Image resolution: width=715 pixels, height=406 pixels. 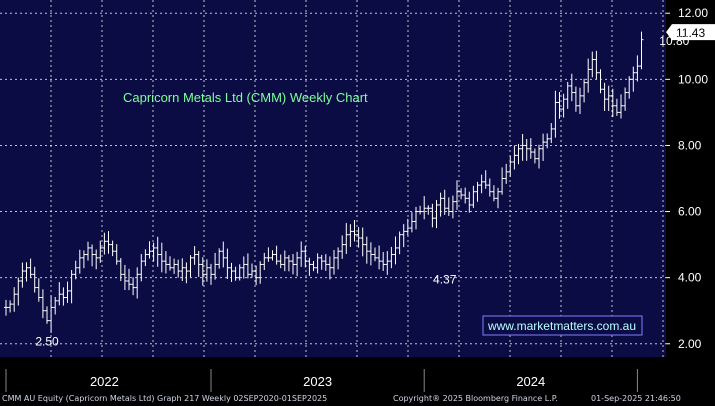 I want to click on watermark-text: www.marketmatters.com.au, so click(x=561, y=326).